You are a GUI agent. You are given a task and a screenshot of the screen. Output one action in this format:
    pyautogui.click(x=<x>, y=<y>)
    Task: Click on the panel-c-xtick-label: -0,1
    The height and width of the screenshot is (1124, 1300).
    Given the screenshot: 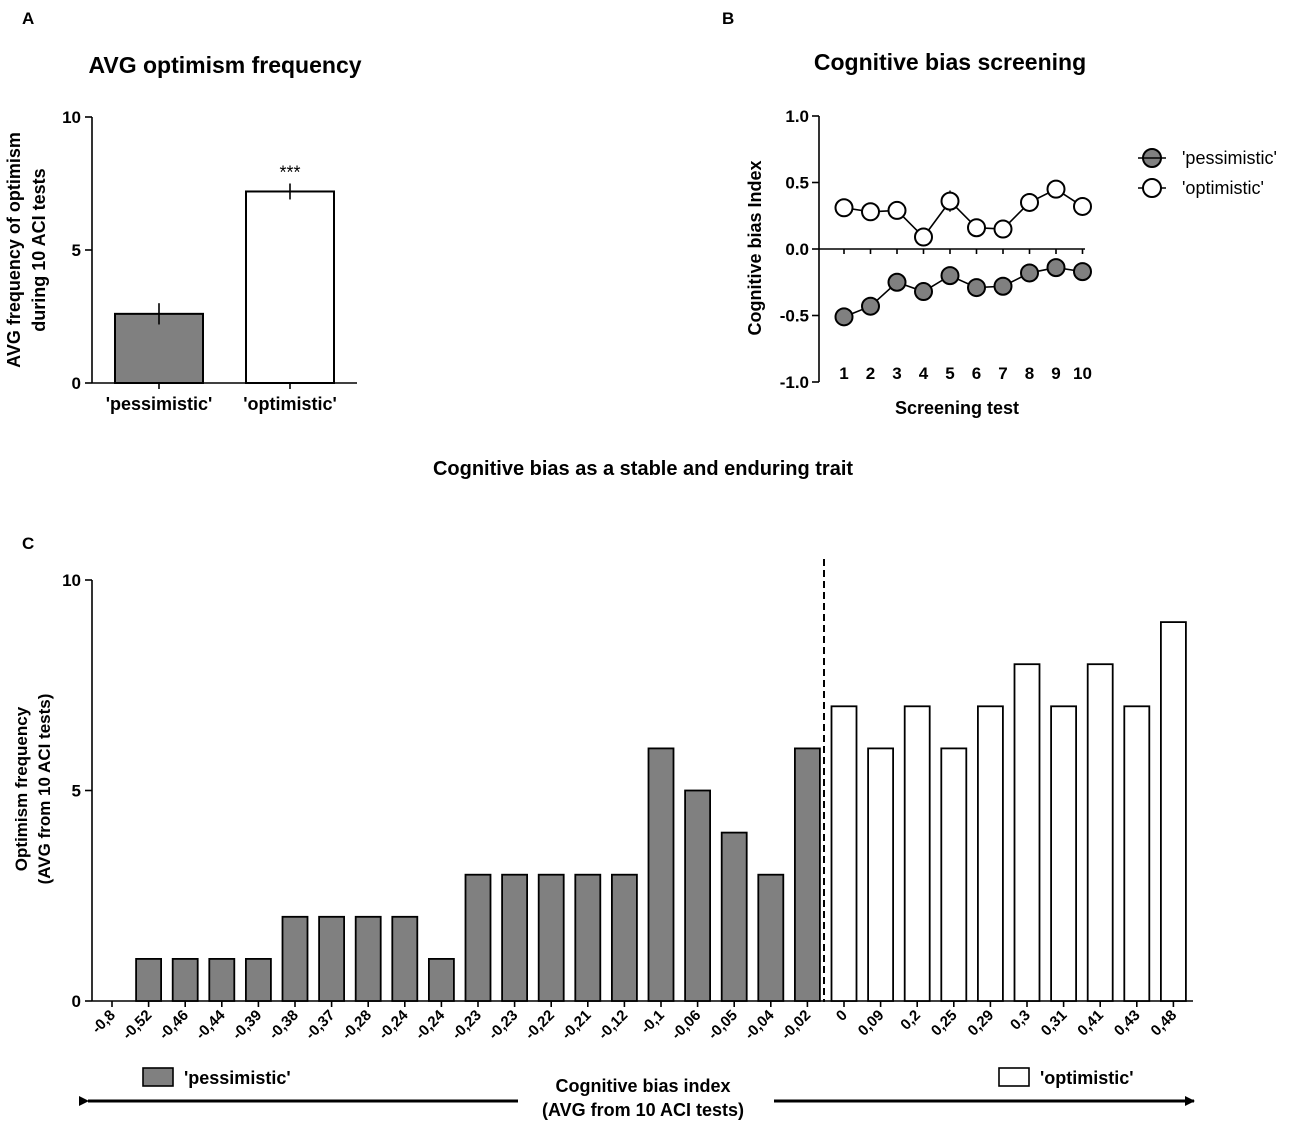 What is the action you would take?
    pyautogui.click(x=653, y=1022)
    